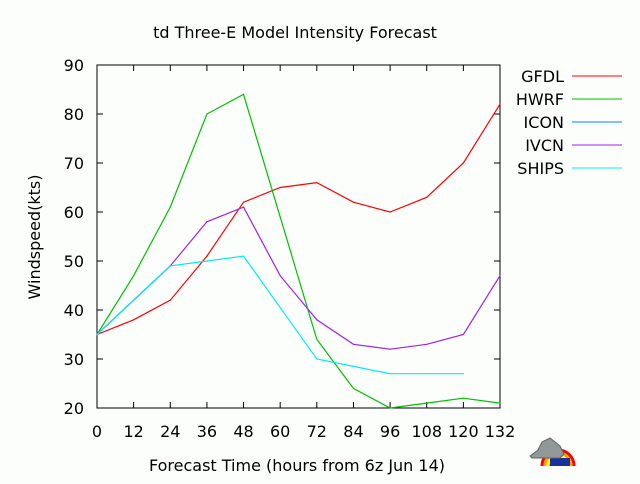 The height and width of the screenshot is (484, 640). What do you see at coordinates (544, 145) in the screenshot?
I see `legend-label: IVCN` at bounding box center [544, 145].